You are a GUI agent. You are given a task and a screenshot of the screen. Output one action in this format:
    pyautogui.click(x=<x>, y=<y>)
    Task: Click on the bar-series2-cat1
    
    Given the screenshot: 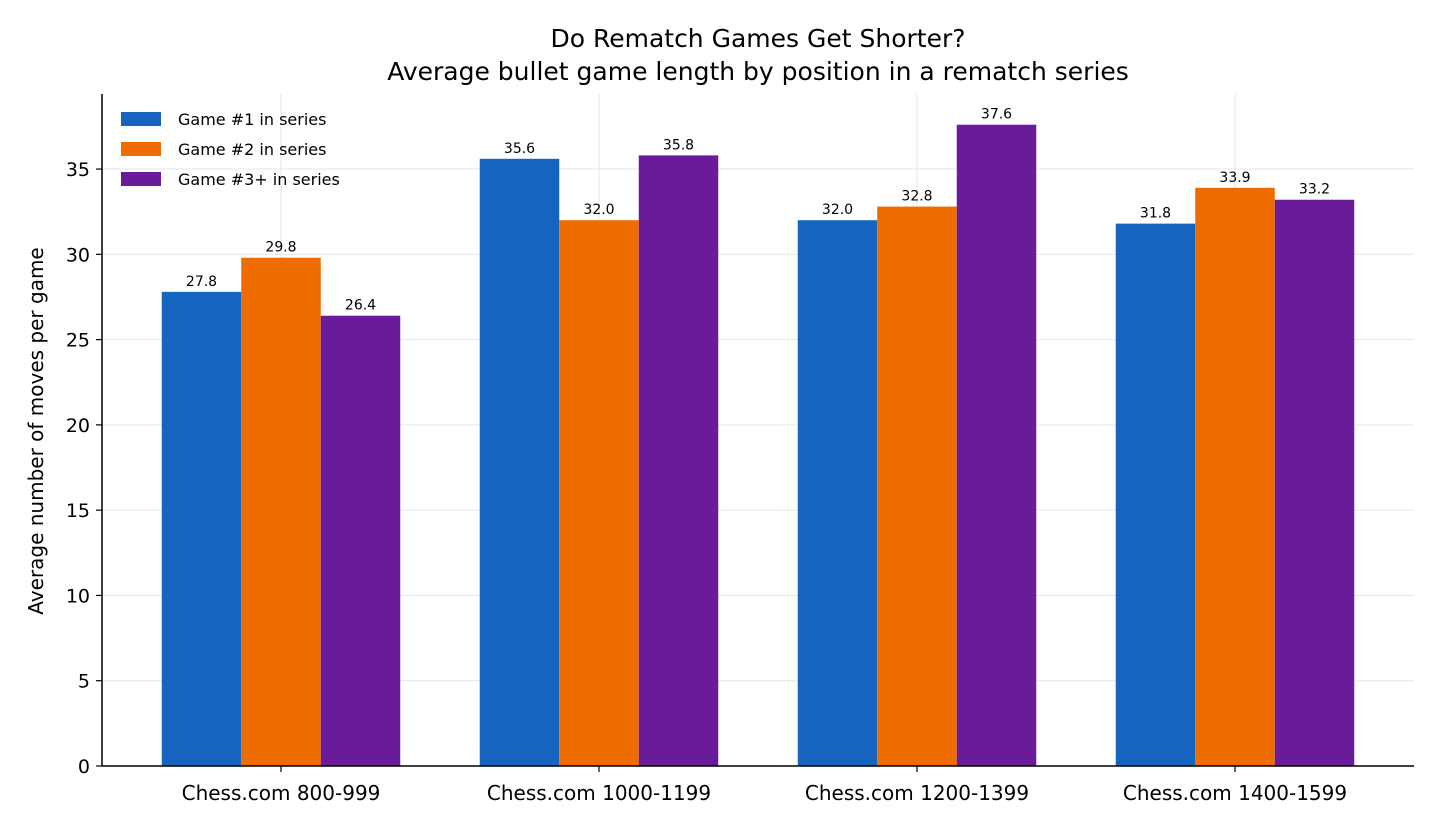 What is the action you would take?
    pyautogui.click(x=281, y=511)
    